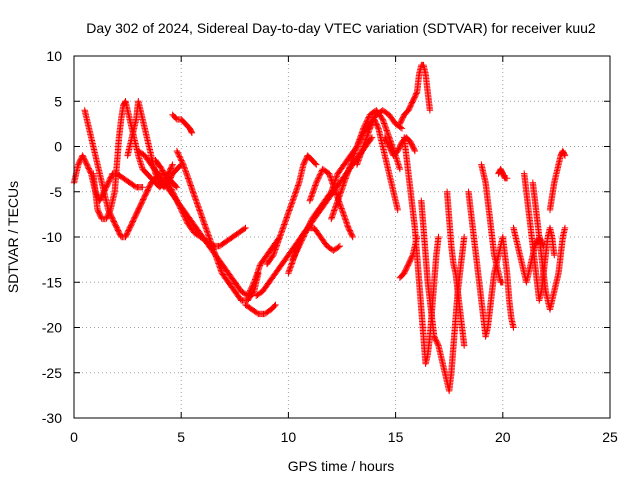 The height and width of the screenshot is (480, 640). What do you see at coordinates (181, 437) in the screenshot?
I see `x-tick-label: 5` at bounding box center [181, 437].